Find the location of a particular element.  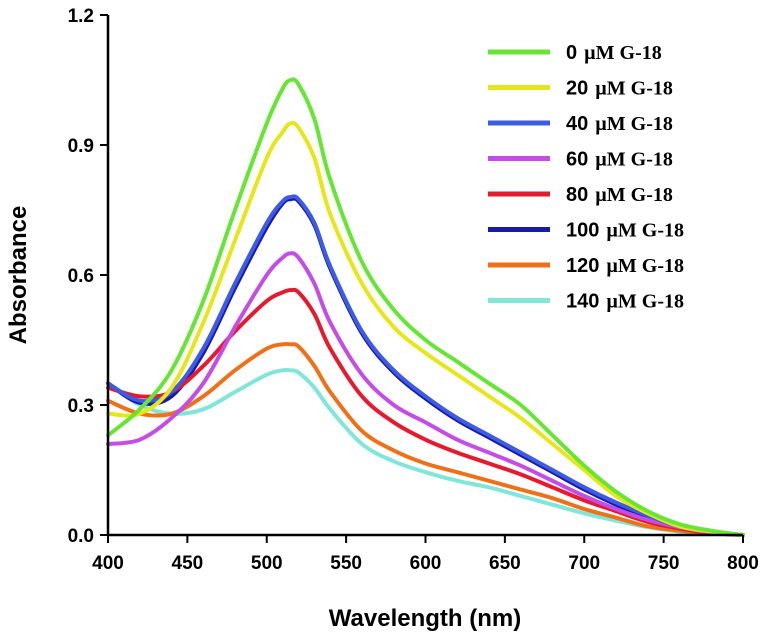

legend-label: 140 µM G-18 is located at coordinates (625, 302).